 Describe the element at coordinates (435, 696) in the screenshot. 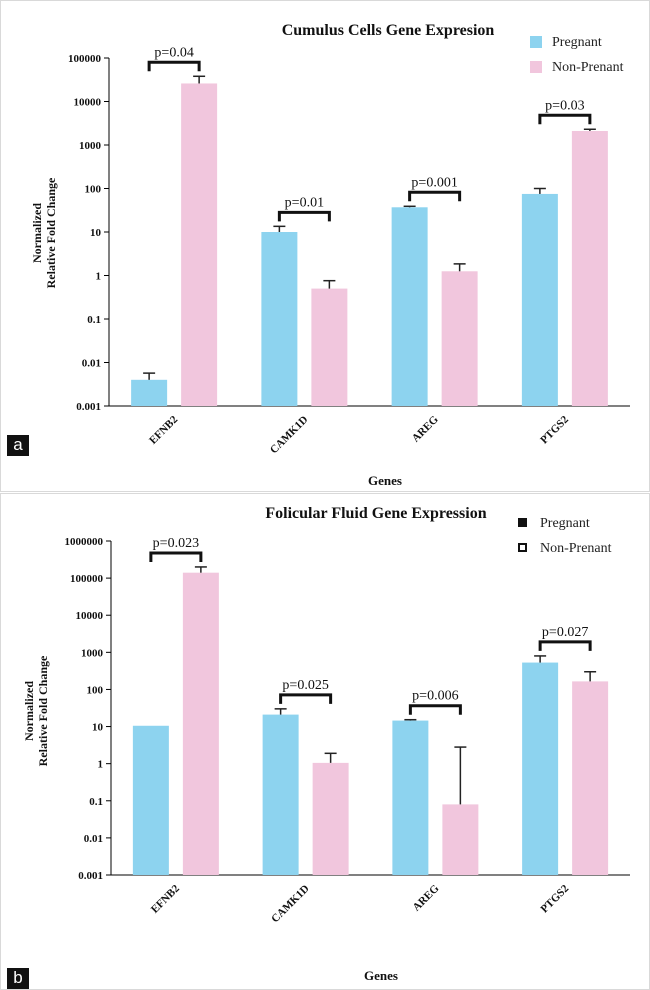

I see `p-value-label: p=0.006` at that location.